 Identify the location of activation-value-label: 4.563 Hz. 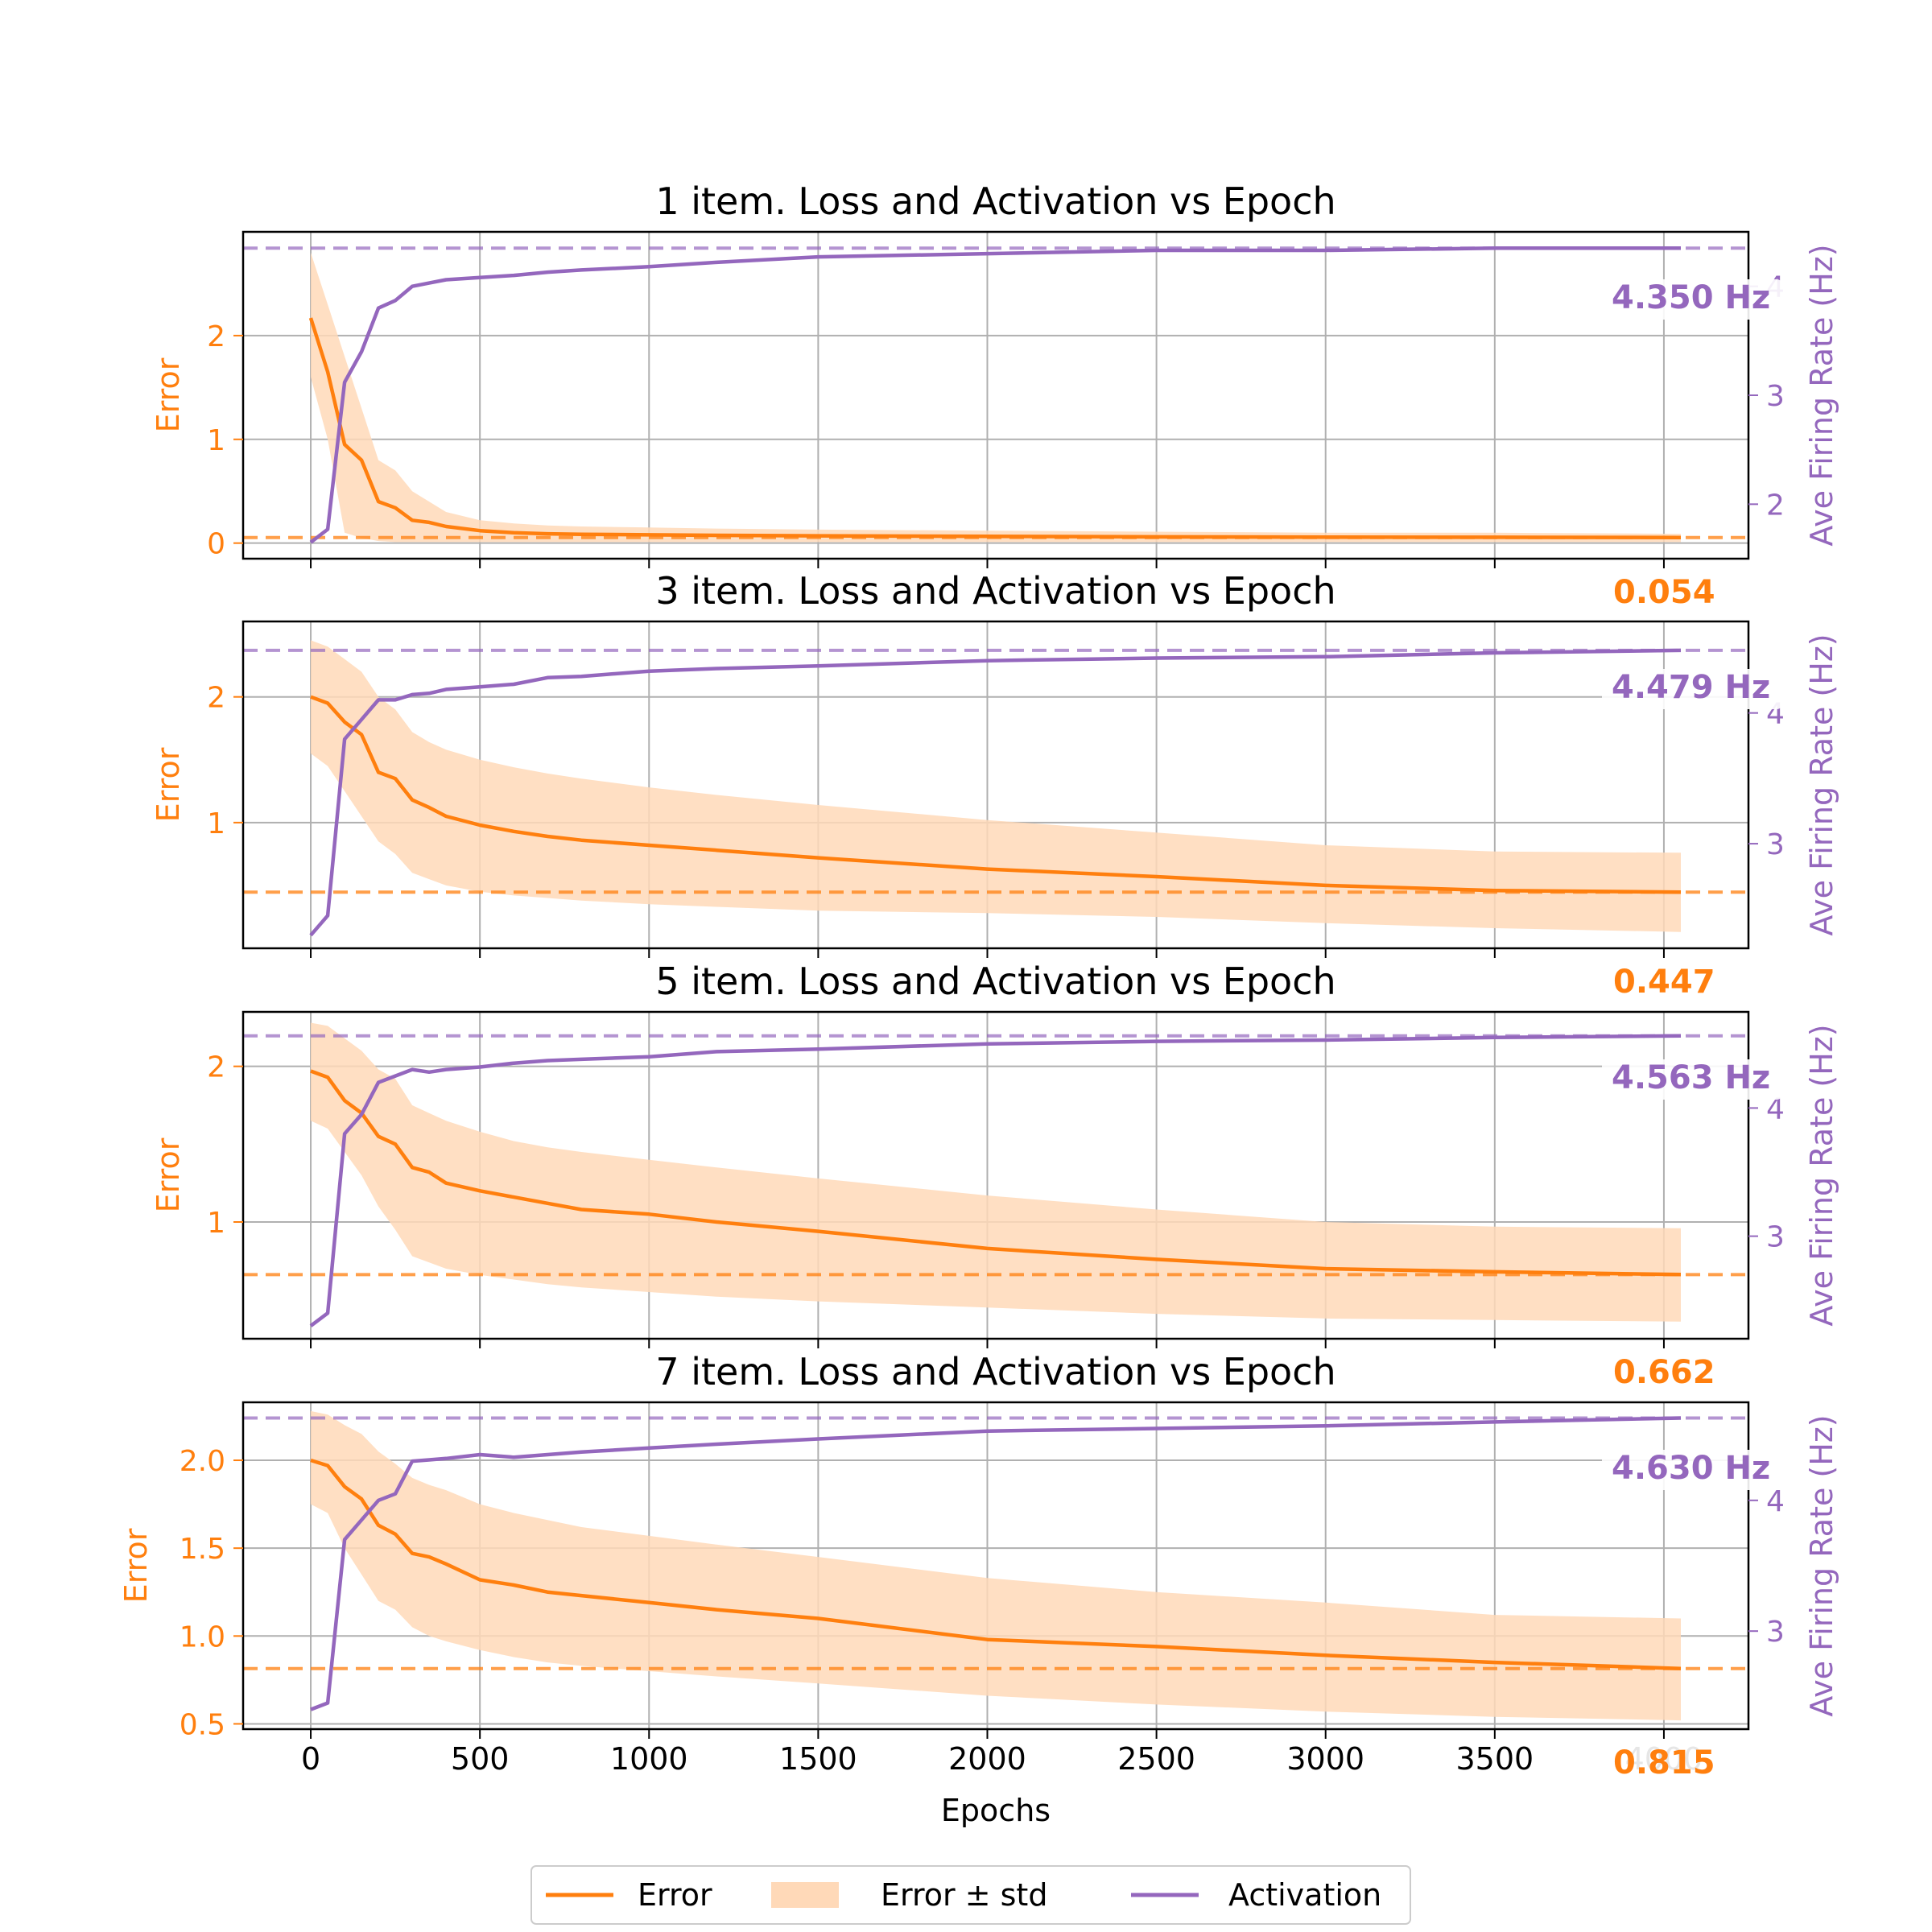
(1691, 1077).